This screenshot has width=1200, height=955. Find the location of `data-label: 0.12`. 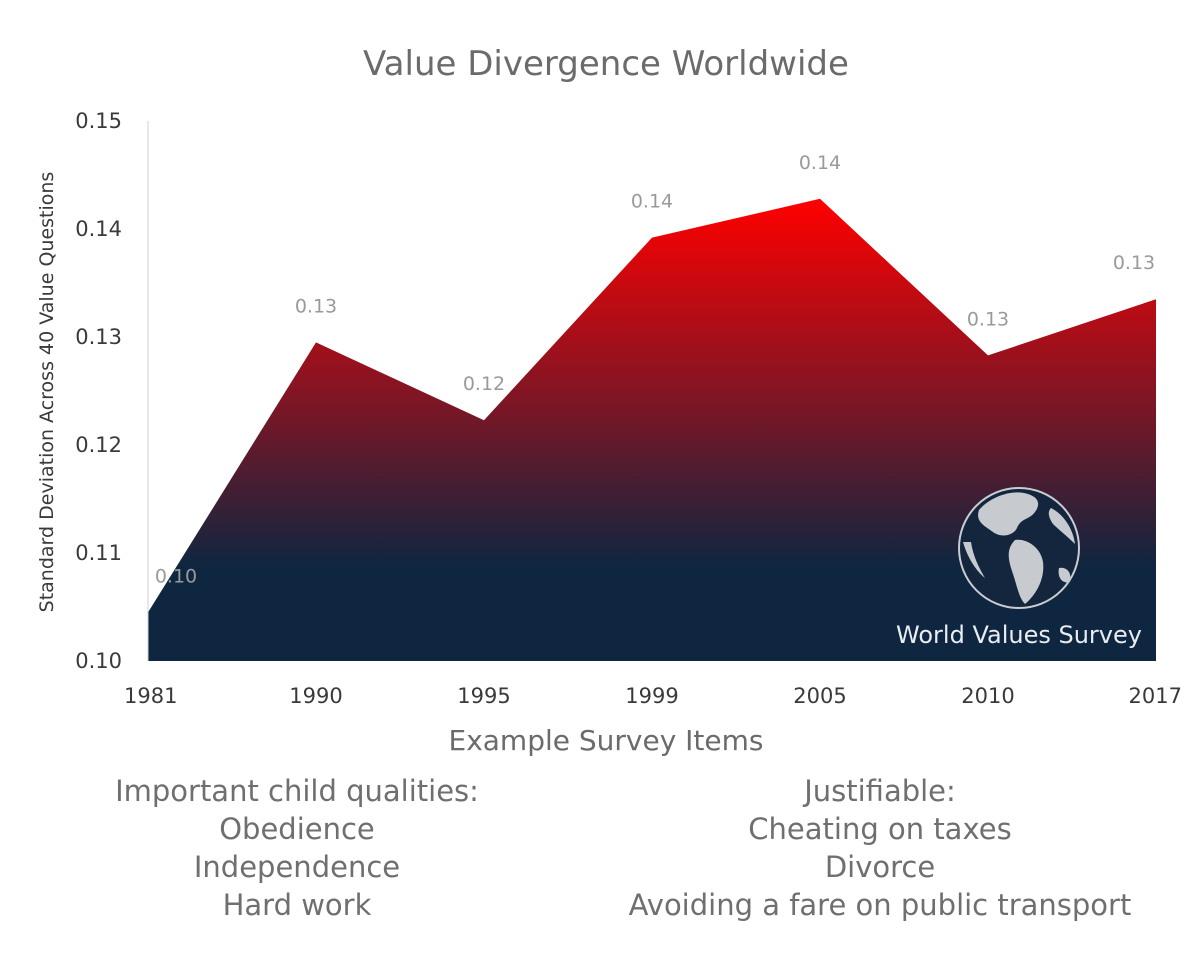

data-label: 0.12 is located at coordinates (484, 384).